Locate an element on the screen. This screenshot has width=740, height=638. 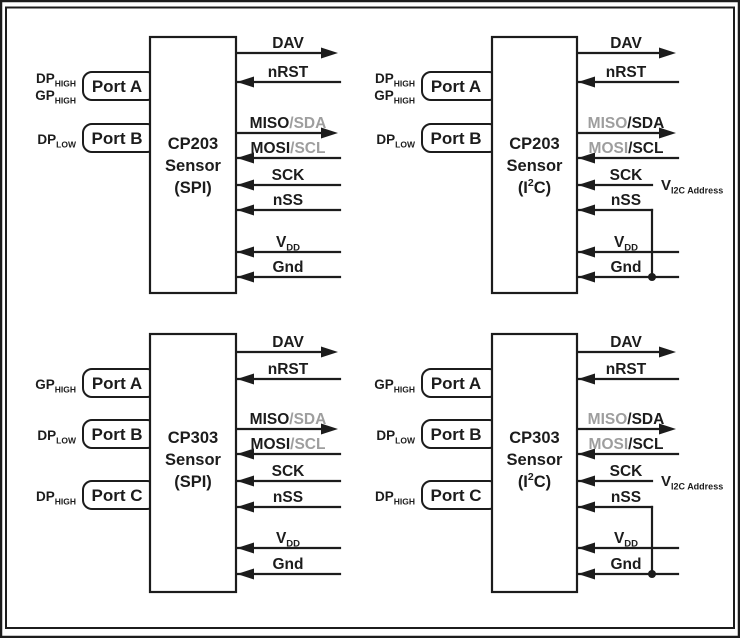
cp303-spi-port-c: Port C DPHIGH is located at coordinates (96, 495).